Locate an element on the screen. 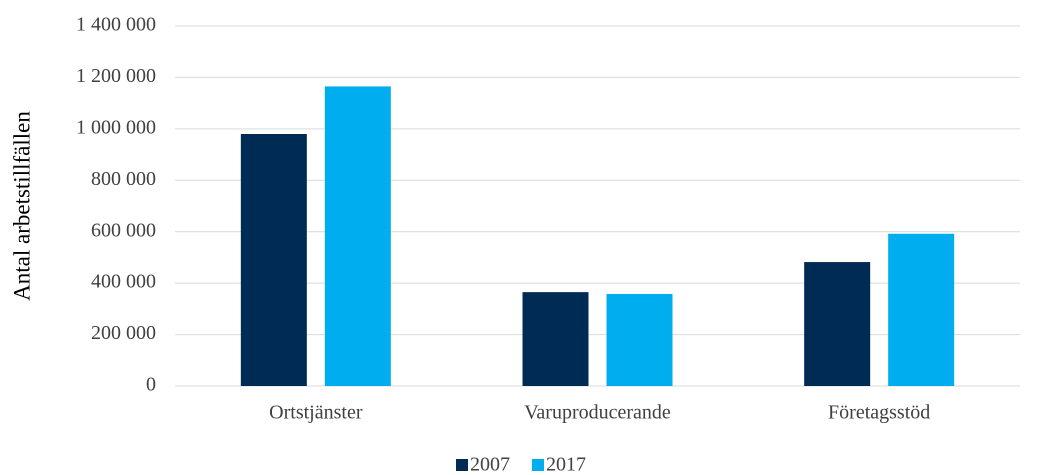 The width and height of the screenshot is (1041, 475). x-tick-label: Företagsstöd is located at coordinates (879, 413).